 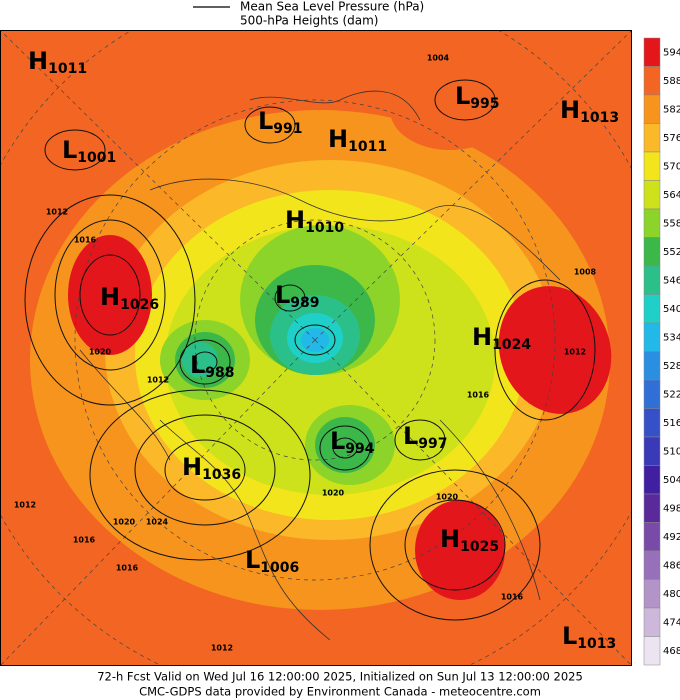 I want to click on center-value: 991, so click(x=287, y=129).